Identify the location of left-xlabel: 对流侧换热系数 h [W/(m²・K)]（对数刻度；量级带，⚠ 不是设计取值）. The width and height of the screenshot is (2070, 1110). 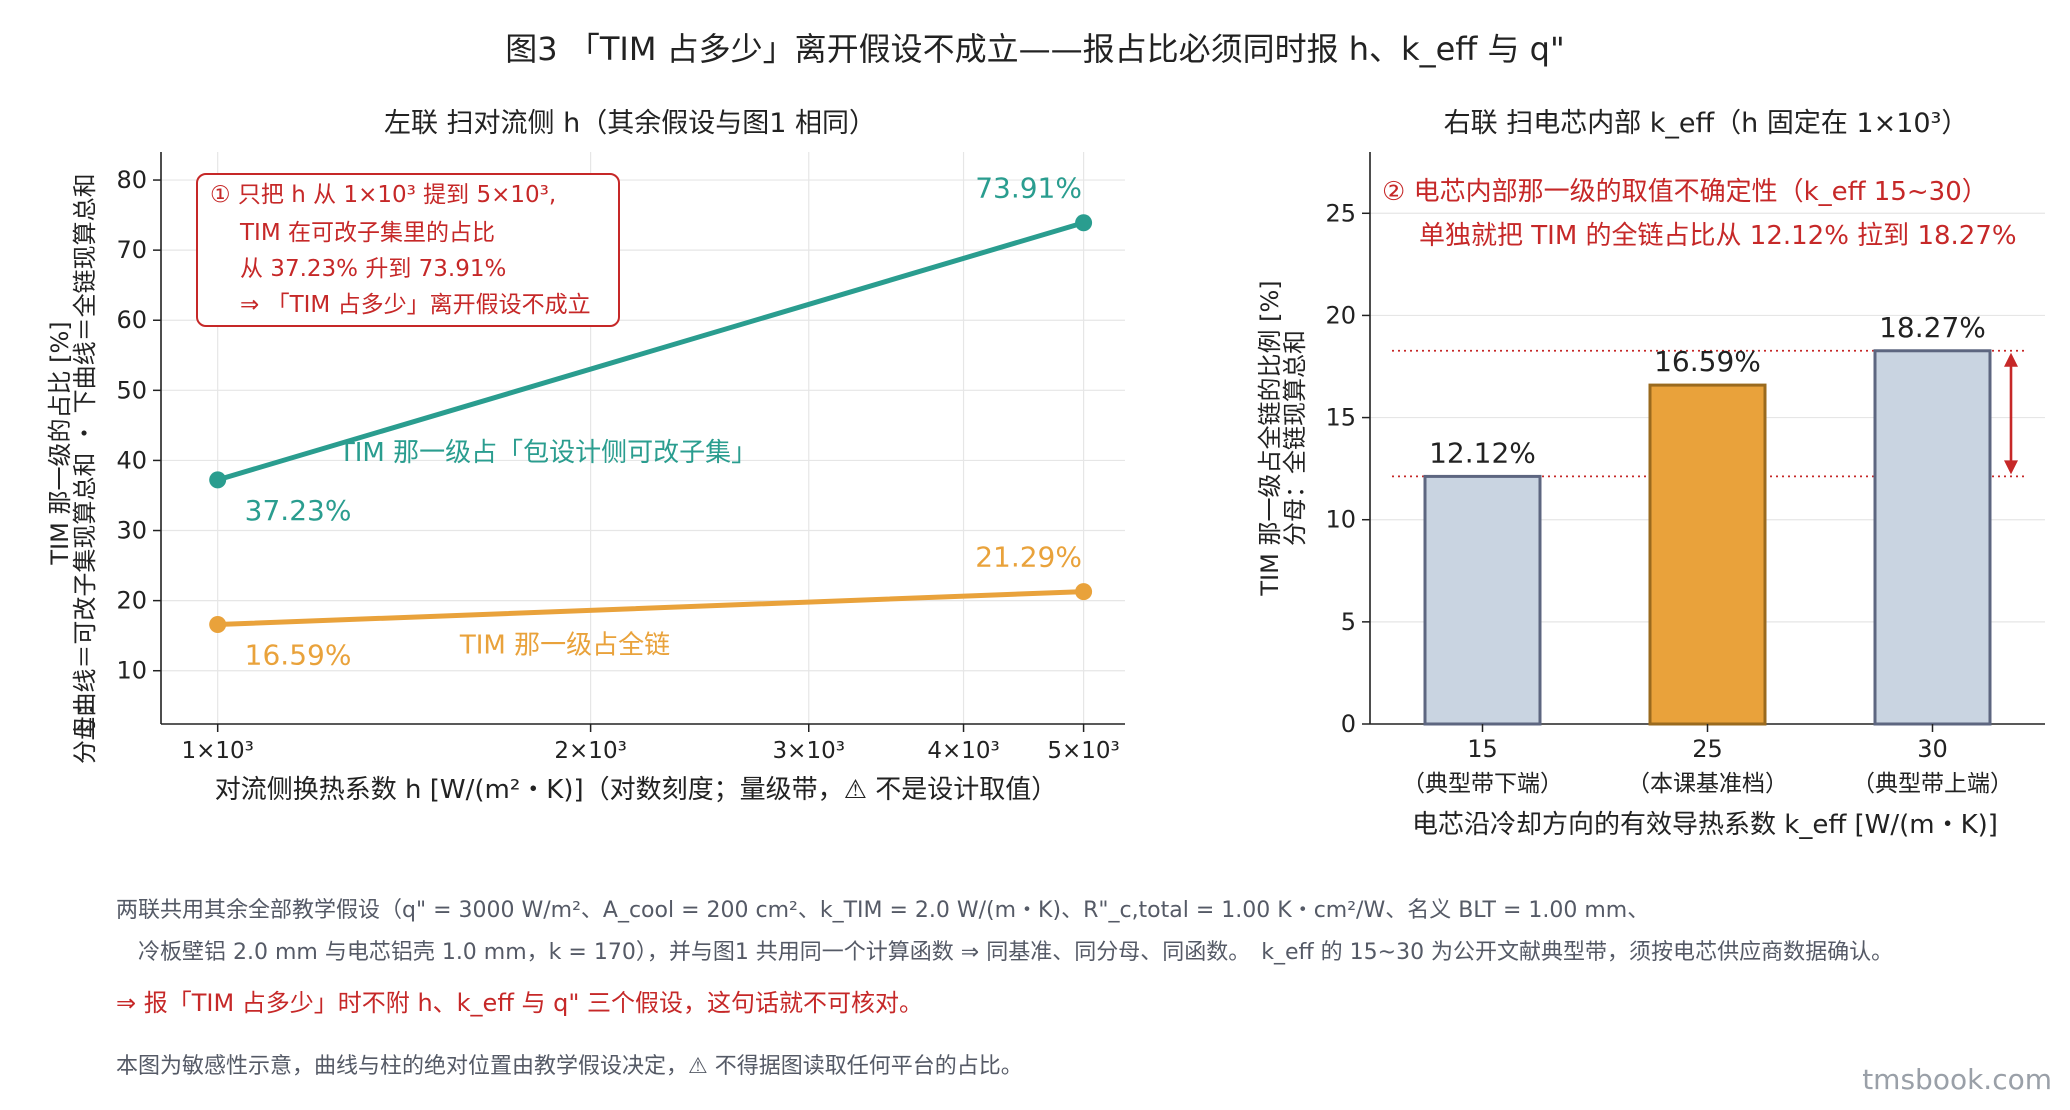
(636, 790).